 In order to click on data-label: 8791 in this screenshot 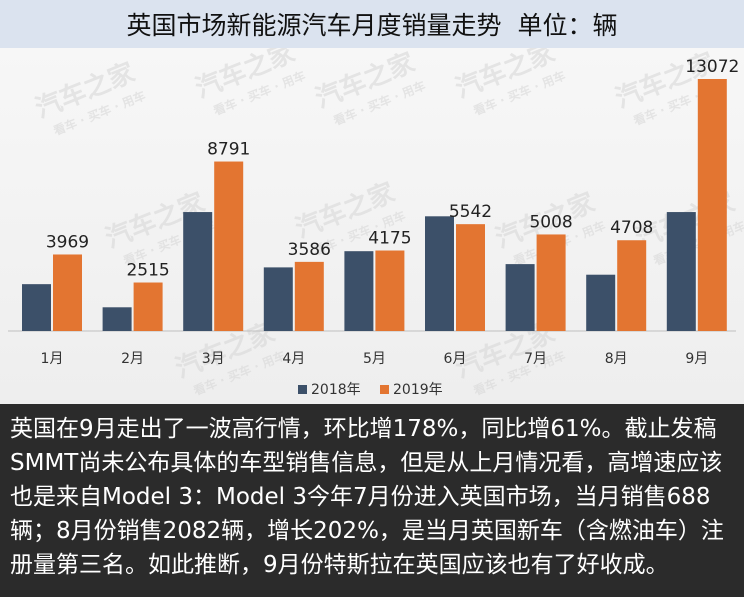, I will do `click(228, 150)`.